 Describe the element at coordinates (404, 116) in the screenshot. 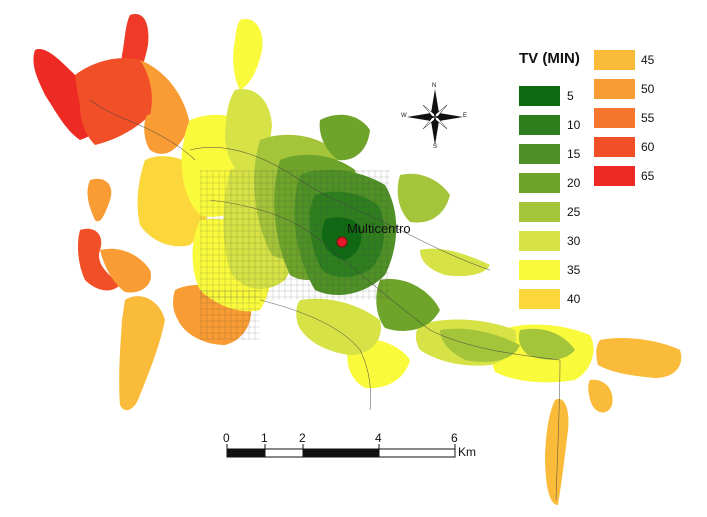

I see `compass-w: W` at that location.